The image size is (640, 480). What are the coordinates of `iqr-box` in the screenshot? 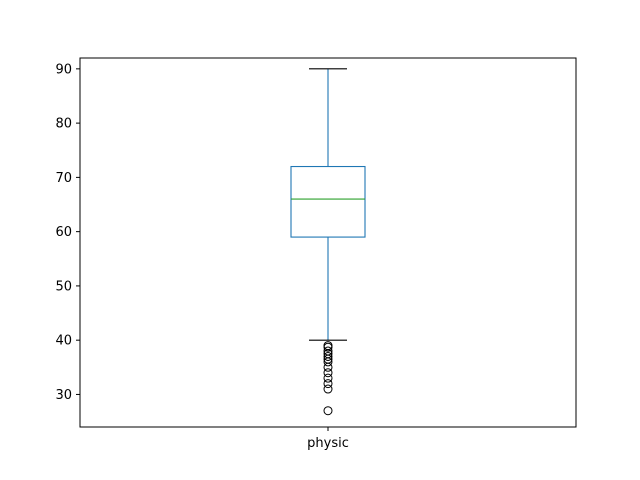 It's located at (328, 201).